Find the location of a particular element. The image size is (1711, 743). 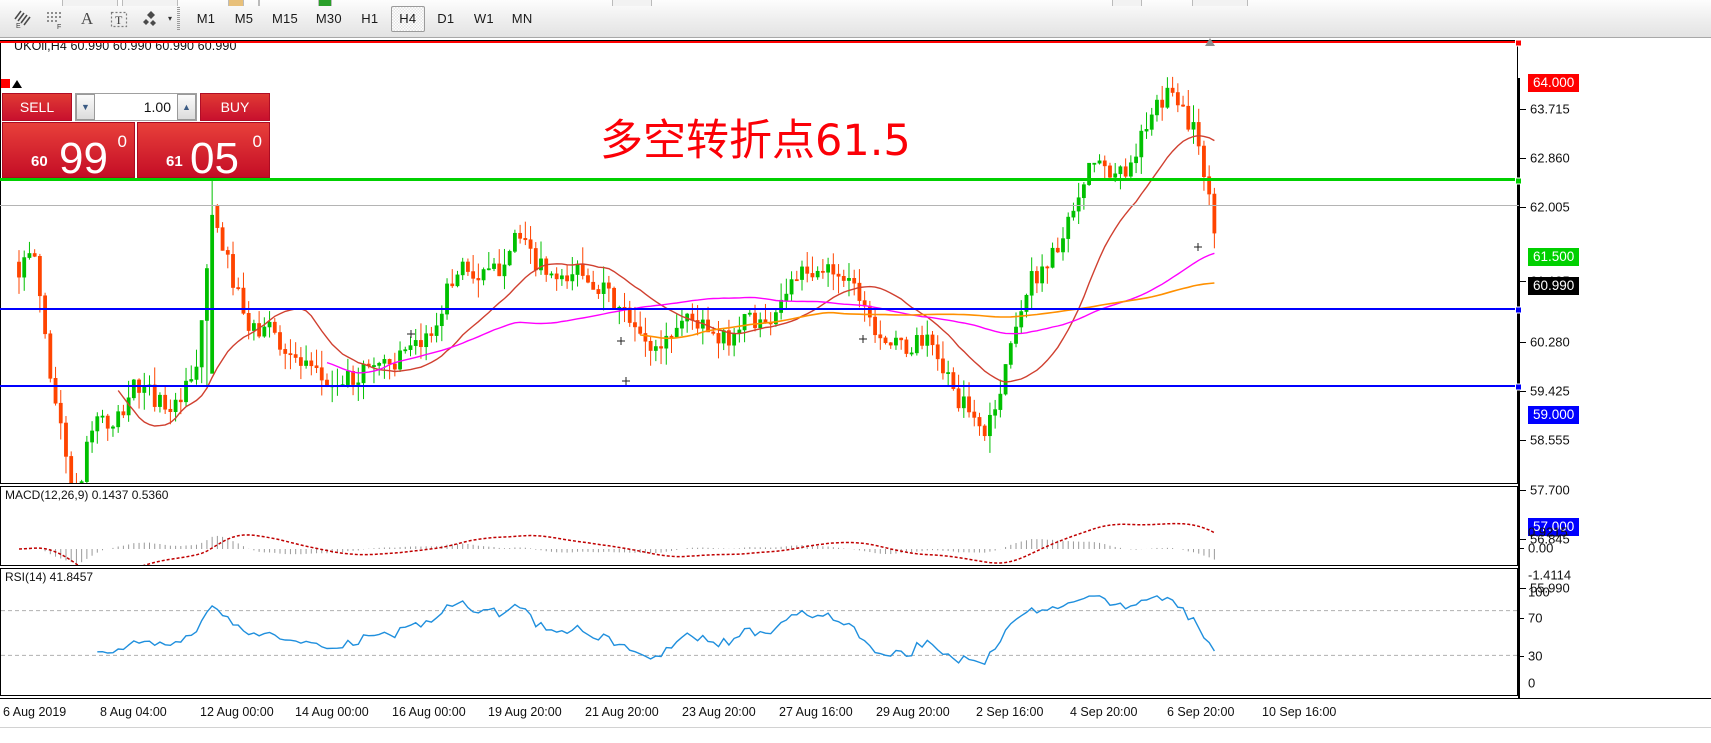

time-tick-9: 29 Aug 20:00 is located at coordinates (913, 712).